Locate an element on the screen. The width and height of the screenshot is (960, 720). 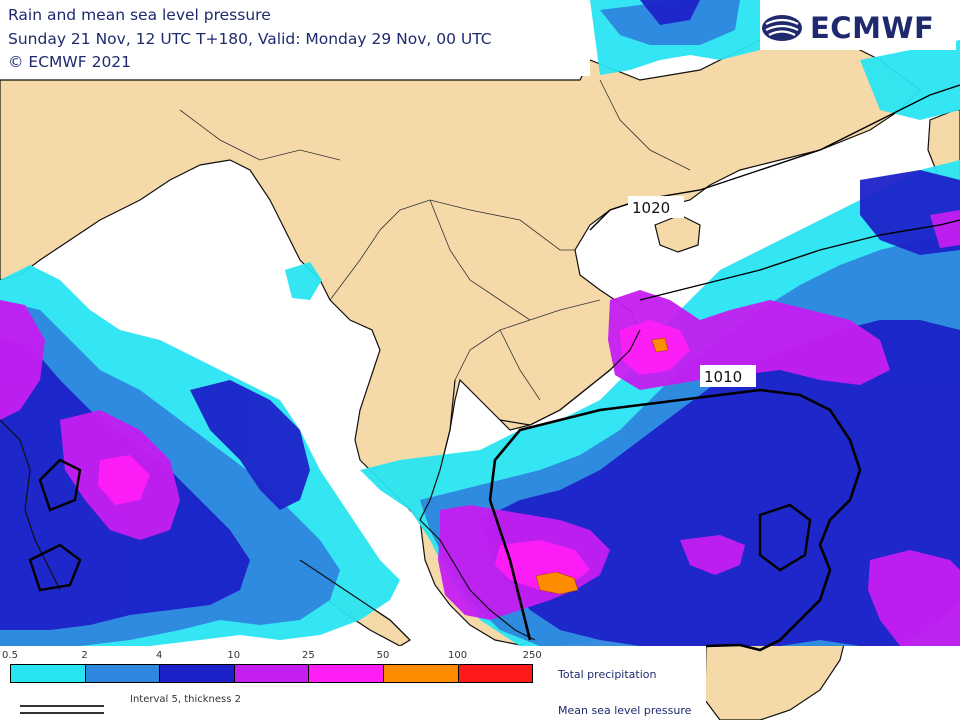
legend-tick-100: 100 is located at coordinates (458, 655).